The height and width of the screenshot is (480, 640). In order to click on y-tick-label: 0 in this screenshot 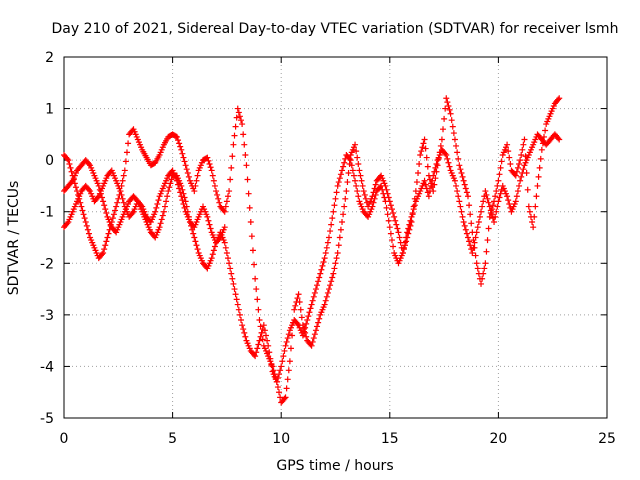, I will do `click(49, 161)`.